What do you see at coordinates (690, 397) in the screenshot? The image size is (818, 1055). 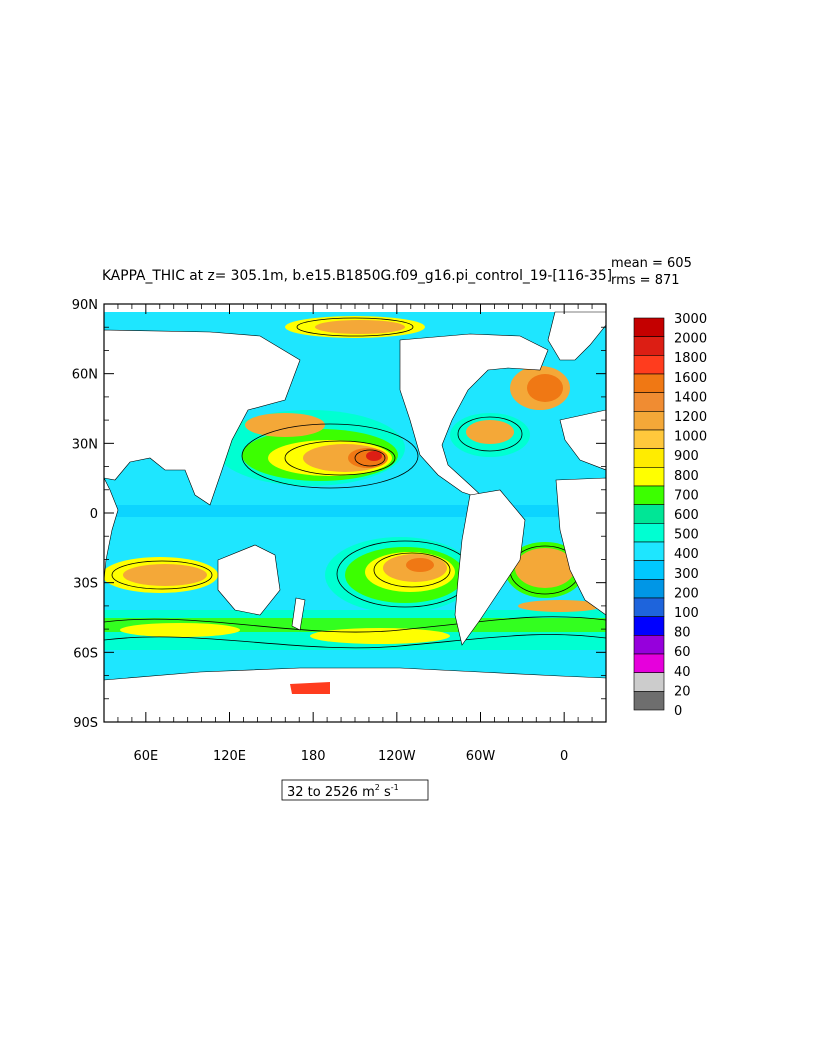 I see `colorbar-label: 1400` at bounding box center [690, 397].